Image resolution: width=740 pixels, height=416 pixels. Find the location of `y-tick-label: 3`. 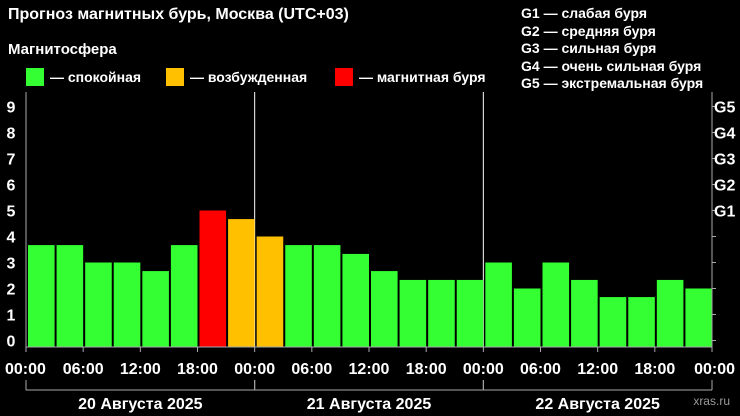

y-tick-label: 3 is located at coordinates (11, 264).